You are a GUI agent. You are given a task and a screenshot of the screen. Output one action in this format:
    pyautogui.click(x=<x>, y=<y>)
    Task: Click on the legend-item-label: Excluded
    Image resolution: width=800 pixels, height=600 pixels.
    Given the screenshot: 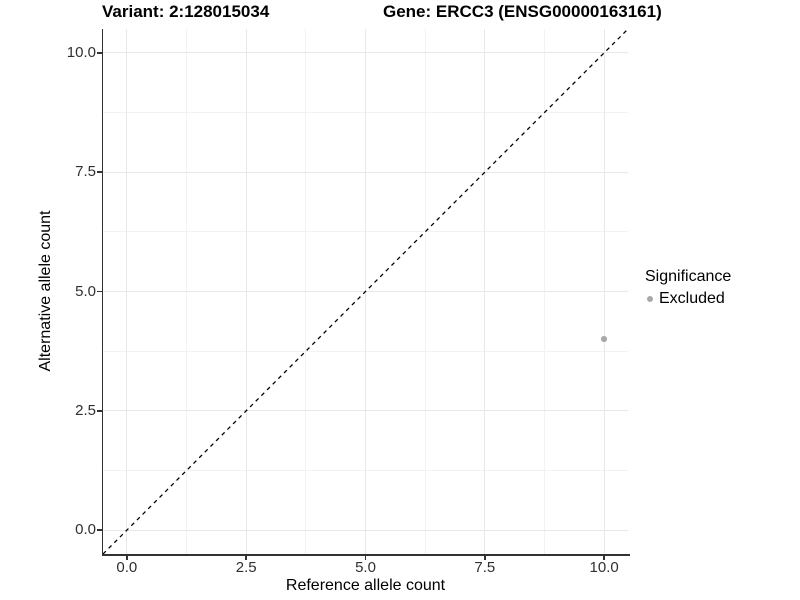 What is the action you would take?
    pyautogui.click(x=692, y=298)
    